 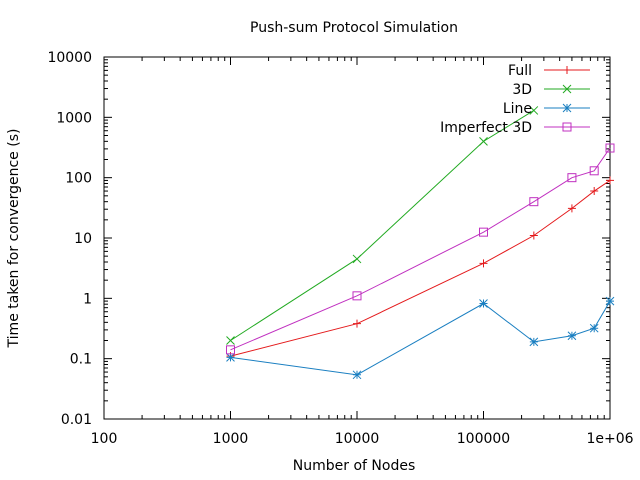 What do you see at coordinates (76, 420) in the screenshot?
I see `y-tick-label: 0.01` at bounding box center [76, 420].